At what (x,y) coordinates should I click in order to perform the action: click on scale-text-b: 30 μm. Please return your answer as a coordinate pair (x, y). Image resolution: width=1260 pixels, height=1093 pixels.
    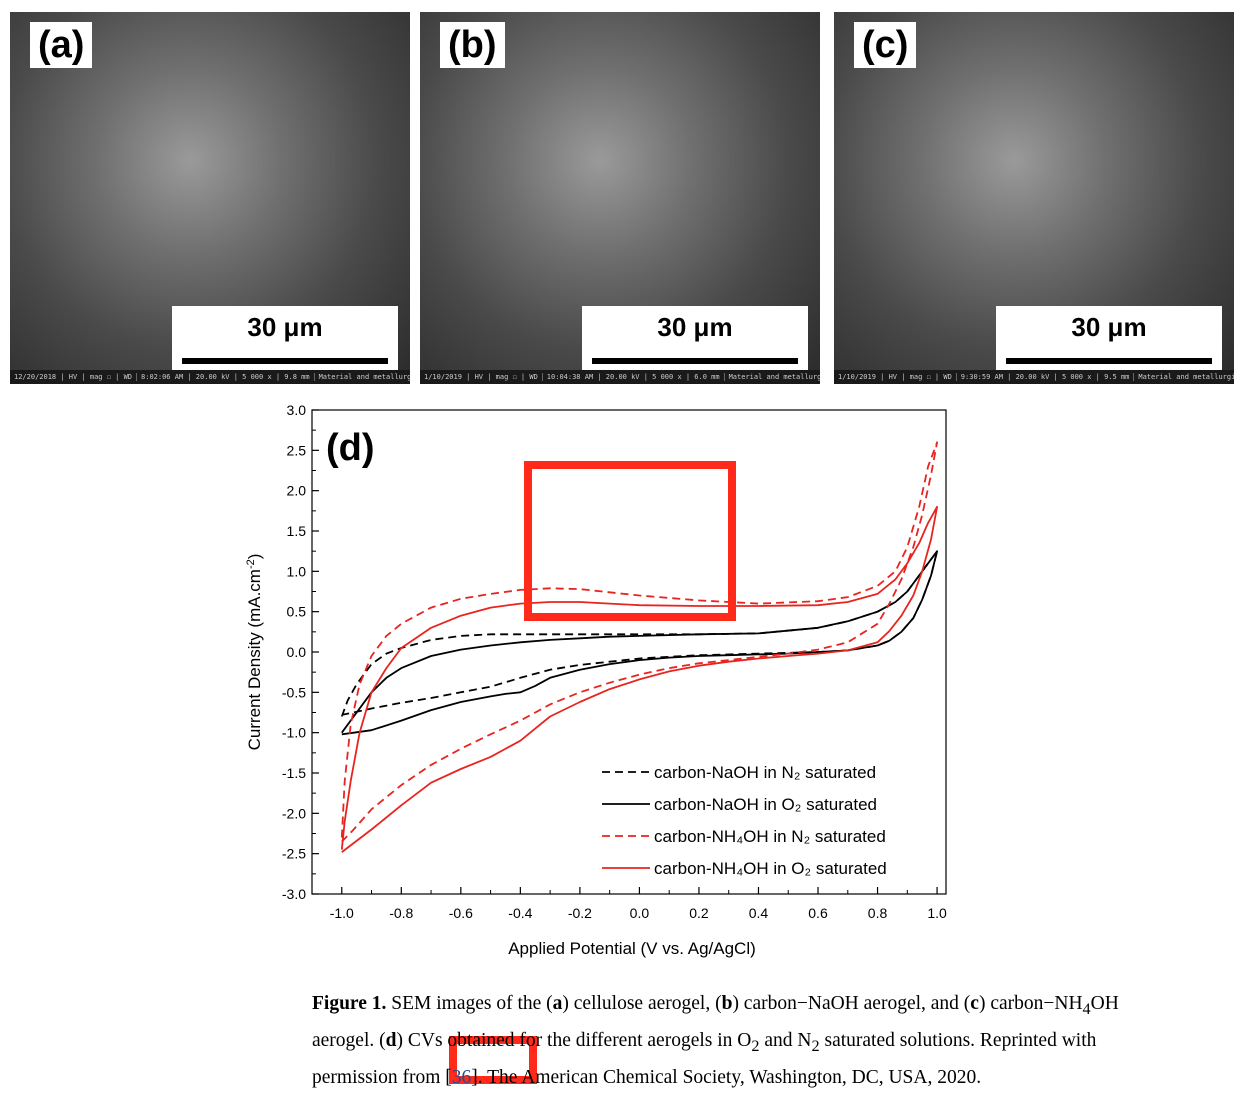
    Looking at the image, I should click on (695, 327).